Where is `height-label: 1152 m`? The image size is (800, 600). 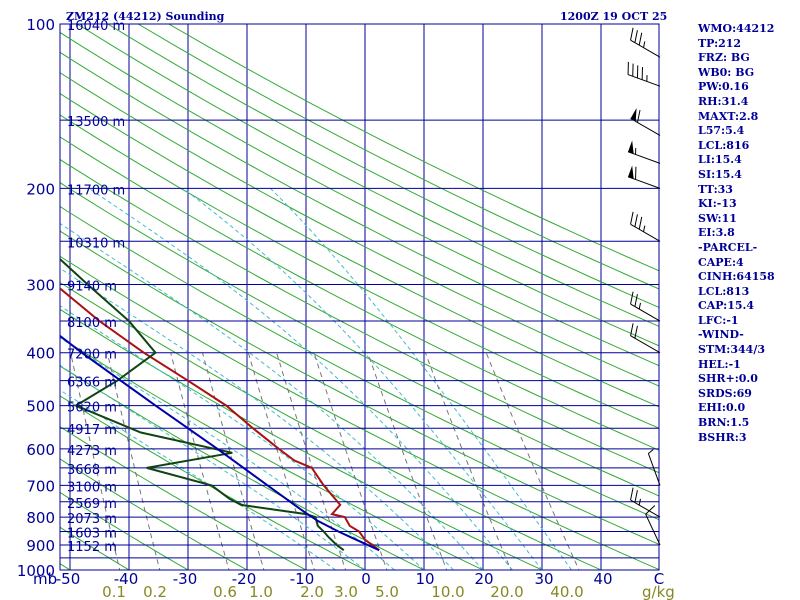
height-label: 1152 m is located at coordinates (92, 547).